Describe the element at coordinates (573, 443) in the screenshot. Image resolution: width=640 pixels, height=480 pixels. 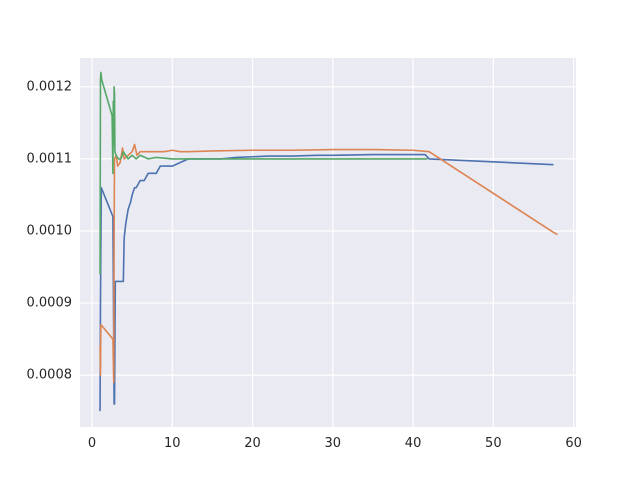
I see `x-tick-label: 60` at that location.